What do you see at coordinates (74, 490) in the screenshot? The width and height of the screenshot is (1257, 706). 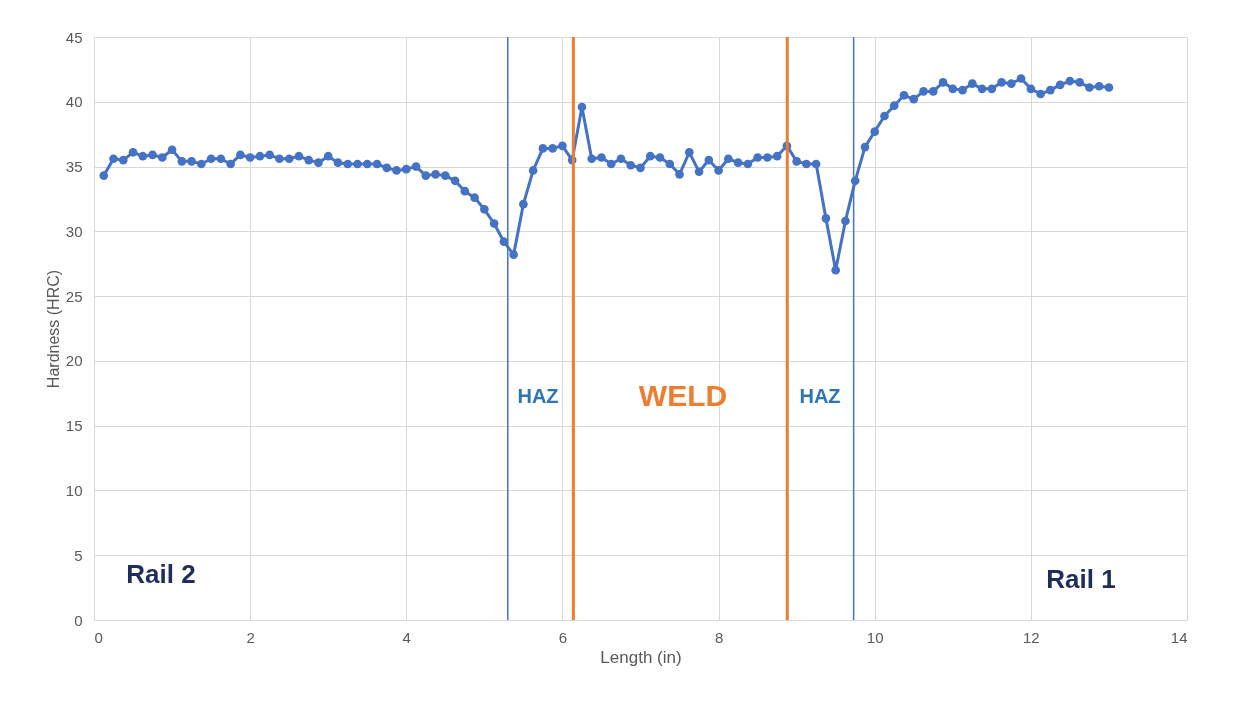 I see `y-tick-label: 10` at bounding box center [74, 490].